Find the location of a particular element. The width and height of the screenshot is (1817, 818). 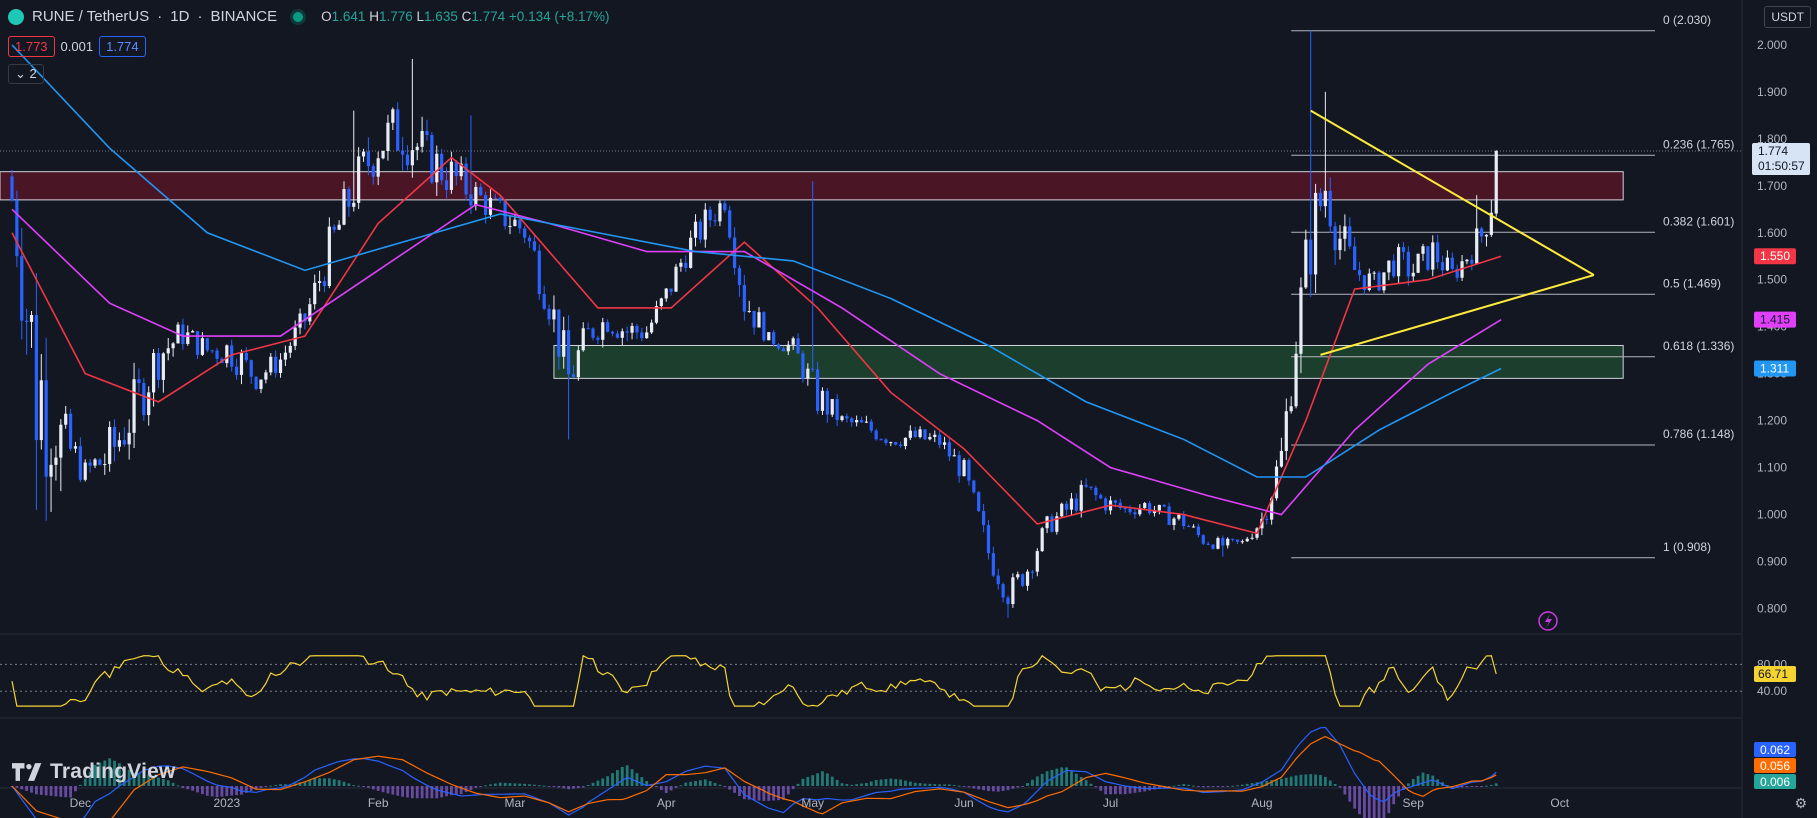

rsi-value-badge is located at coordinates (1775, 673).